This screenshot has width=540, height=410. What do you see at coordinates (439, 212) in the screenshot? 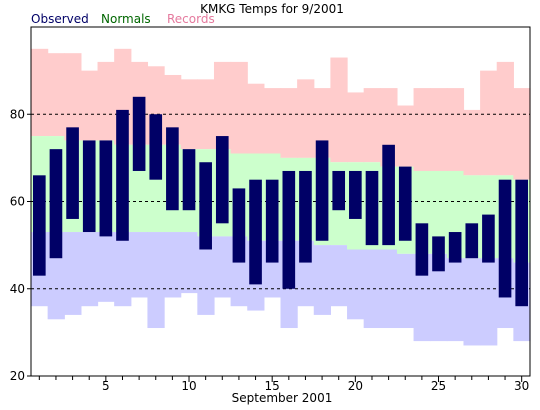
I see `normal-band` at bounding box center [439, 212].